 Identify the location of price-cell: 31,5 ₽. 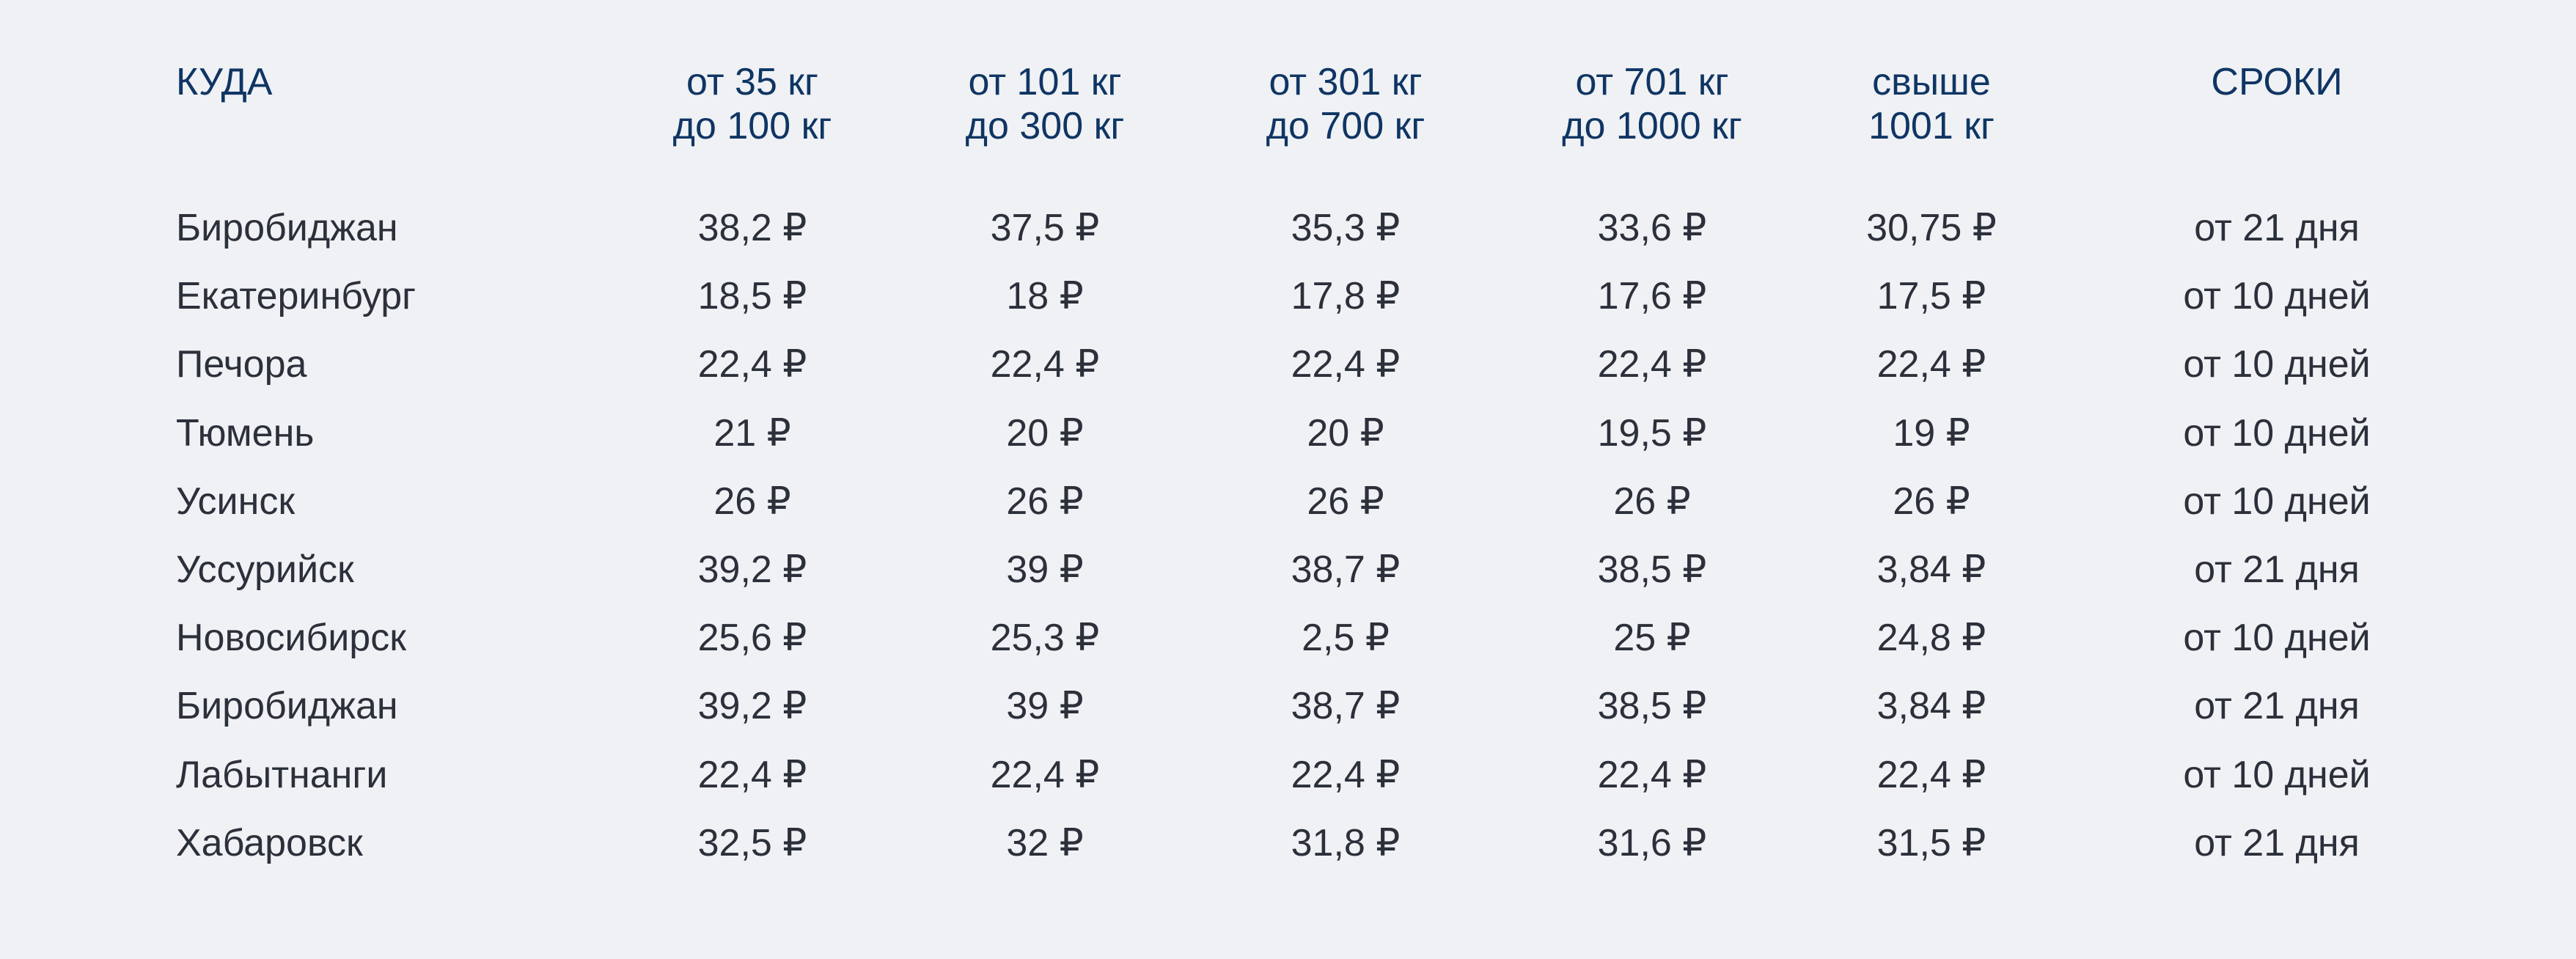
(1931, 842).